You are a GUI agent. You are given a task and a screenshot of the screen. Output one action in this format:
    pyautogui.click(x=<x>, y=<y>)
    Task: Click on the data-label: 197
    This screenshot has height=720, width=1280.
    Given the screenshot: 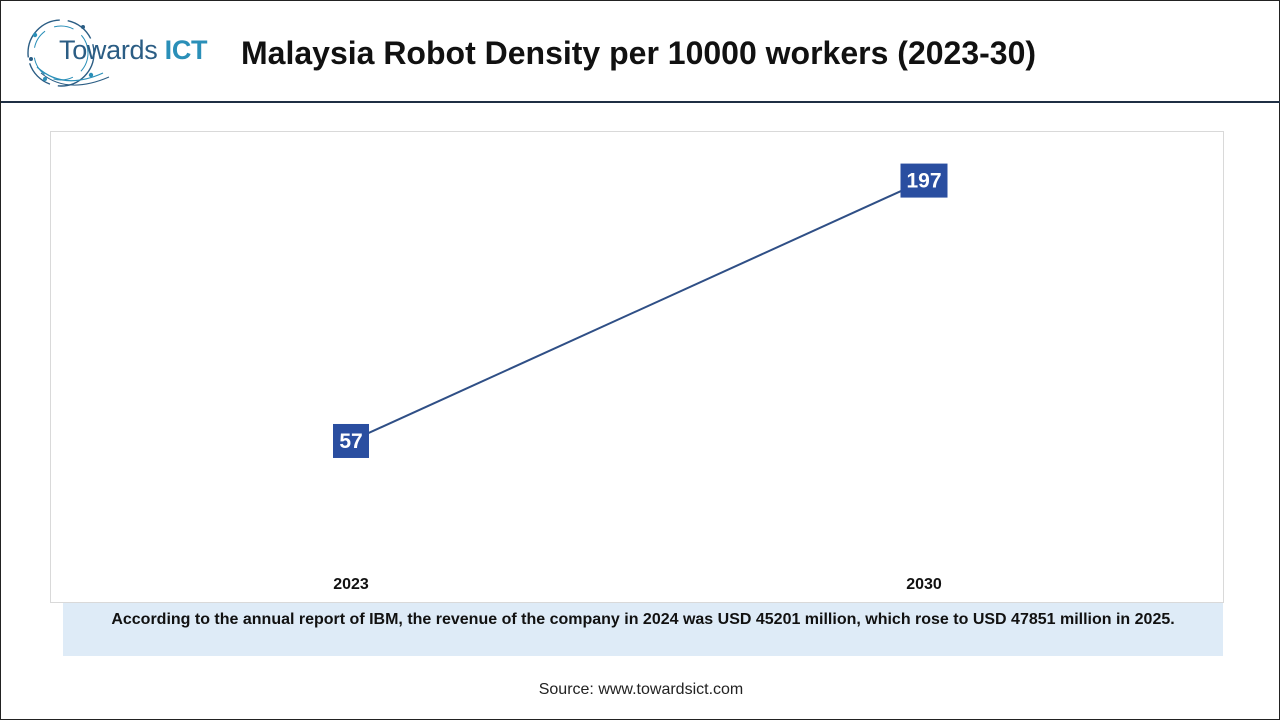 What is the action you would take?
    pyautogui.click(x=924, y=180)
    